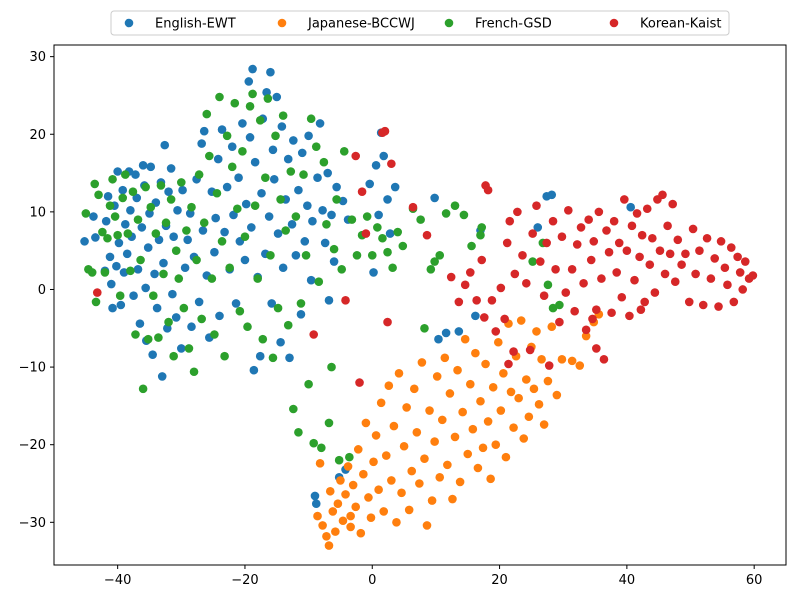  Describe the element at coordinates (37, 212) in the screenshot. I see `y-tick-label: 10` at that location.